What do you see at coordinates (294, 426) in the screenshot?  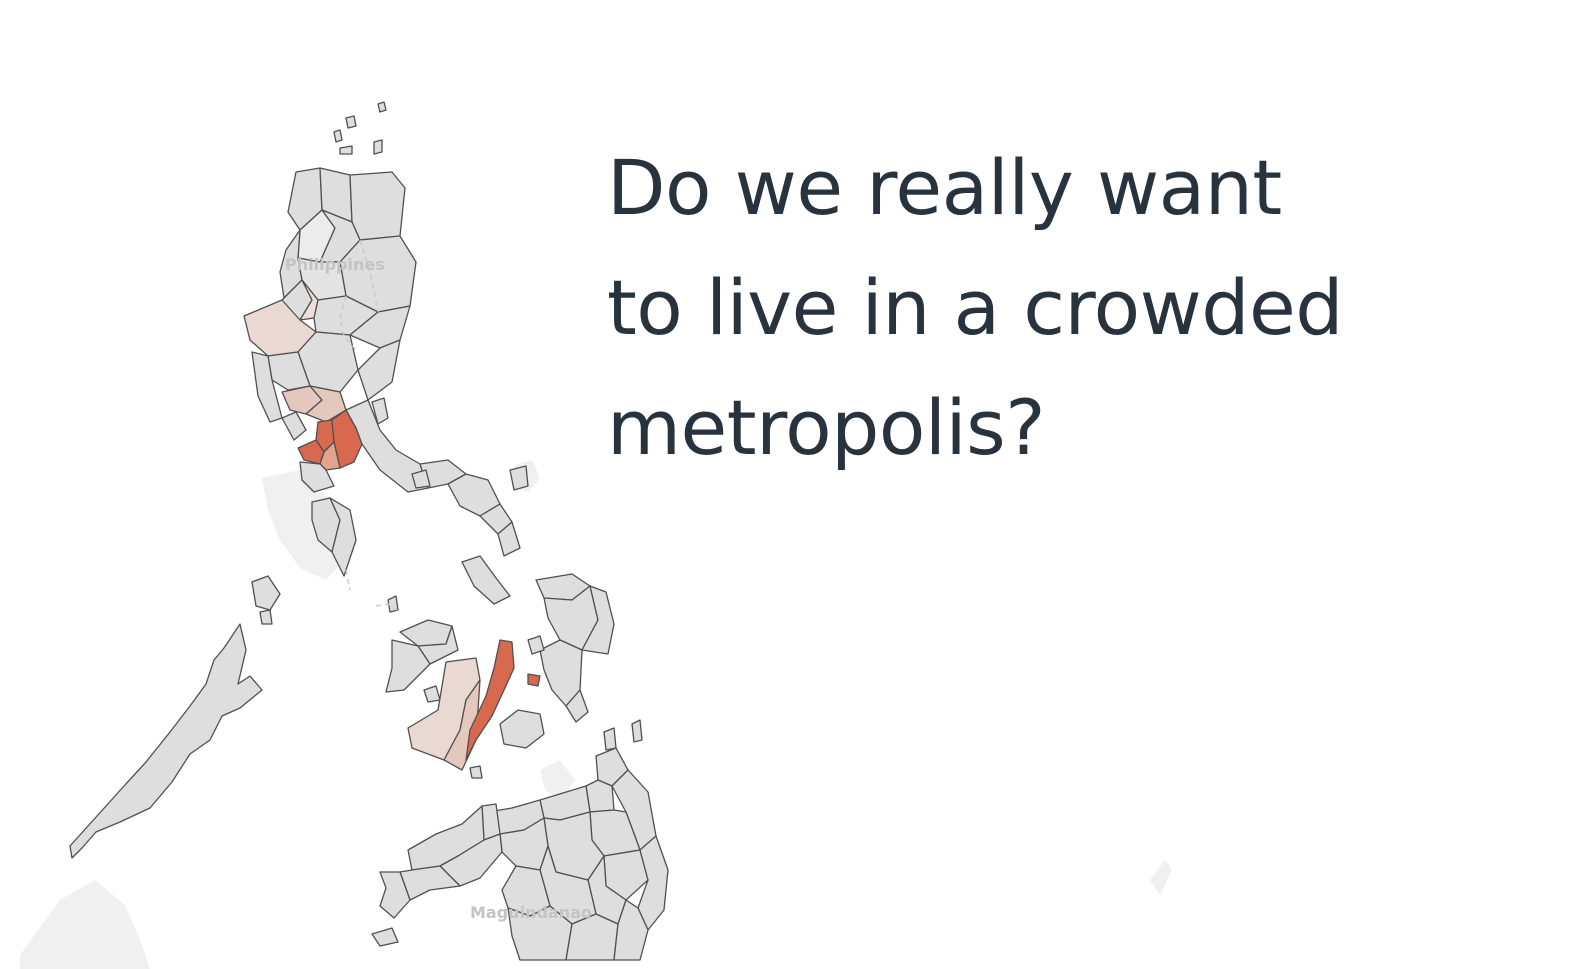 I see `province-bataan` at bounding box center [294, 426].